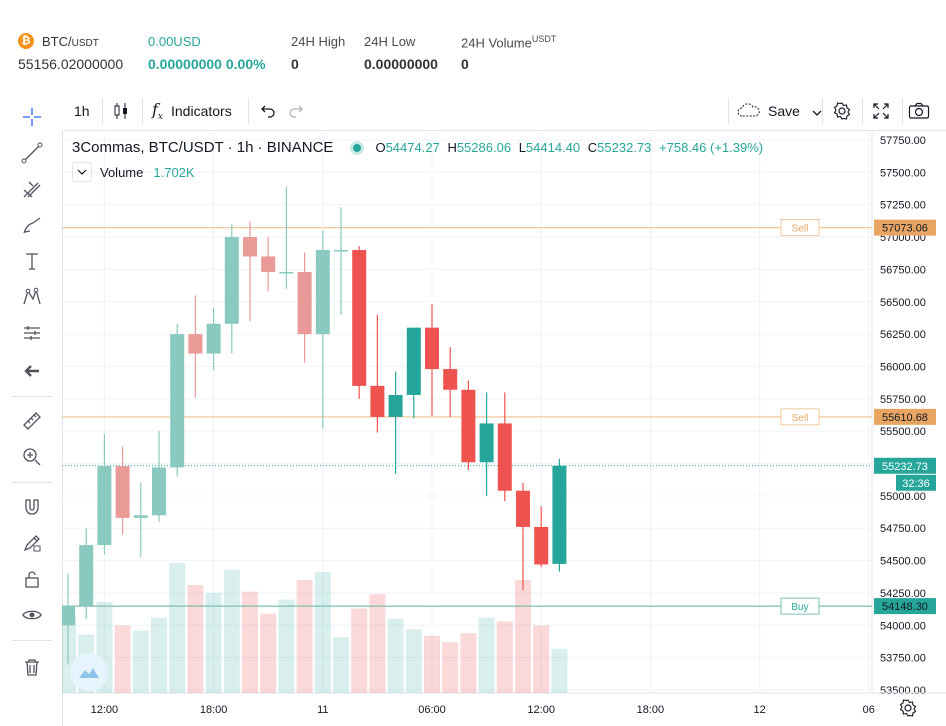  Describe the element at coordinates (32, 579) in the screenshot. I see `lock-icon` at that location.